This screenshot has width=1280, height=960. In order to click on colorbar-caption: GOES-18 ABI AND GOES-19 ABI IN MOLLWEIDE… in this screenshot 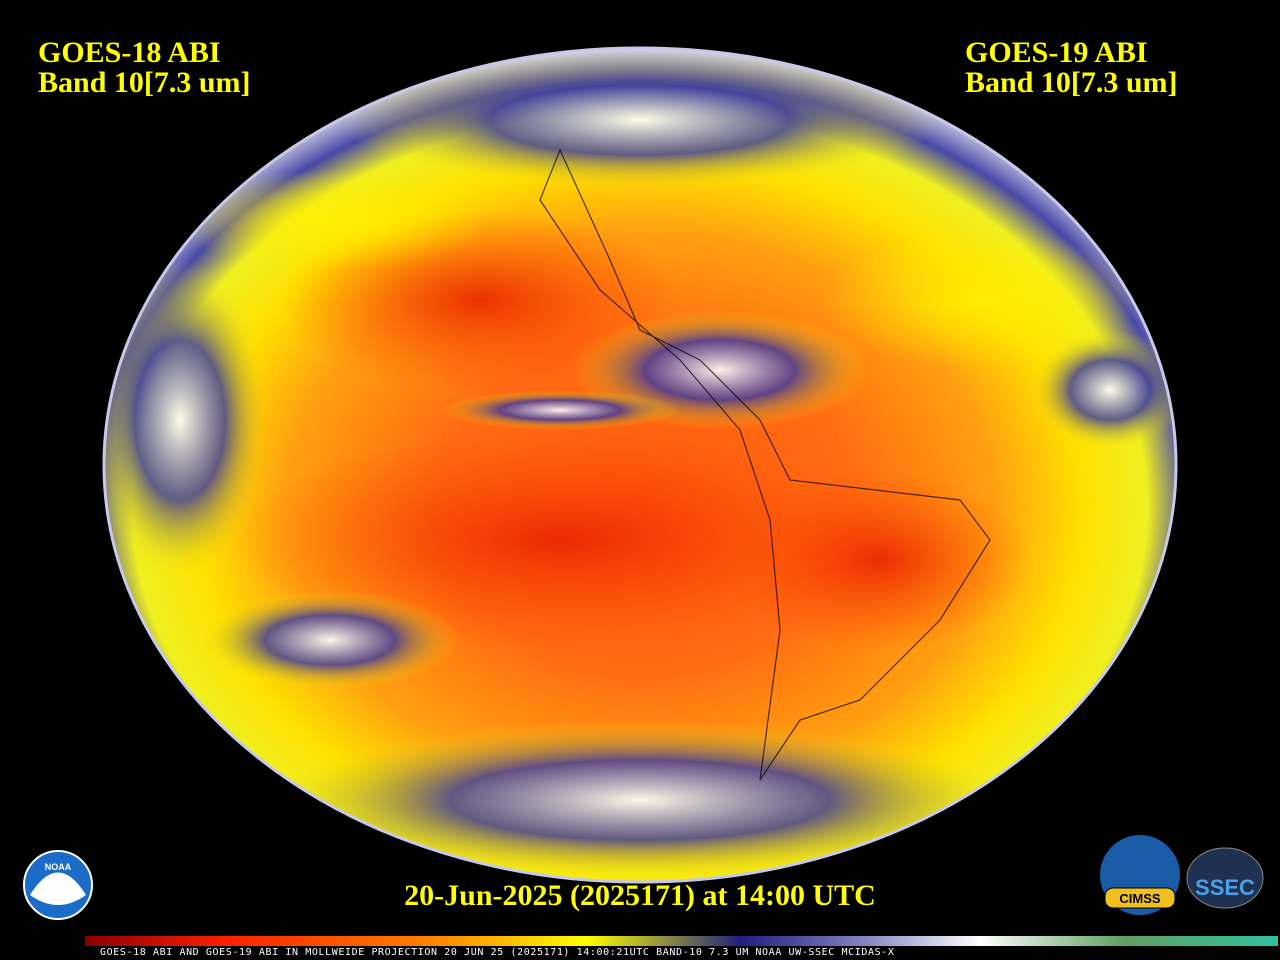, I will do `click(497, 952)`.